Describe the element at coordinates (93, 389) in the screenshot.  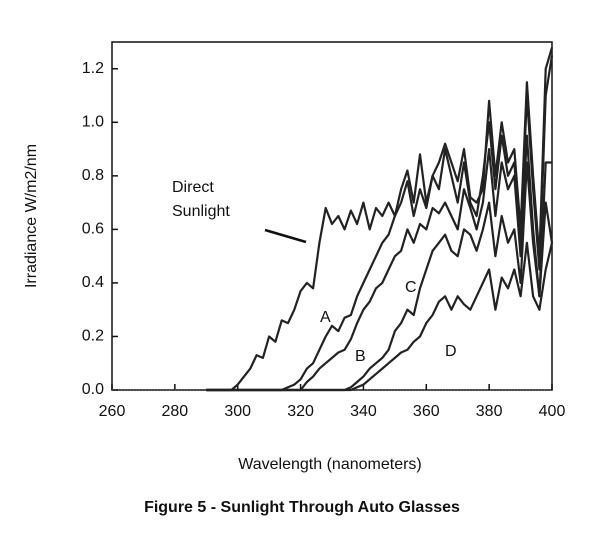
I see `y-tick-label: 0.0` at that location.